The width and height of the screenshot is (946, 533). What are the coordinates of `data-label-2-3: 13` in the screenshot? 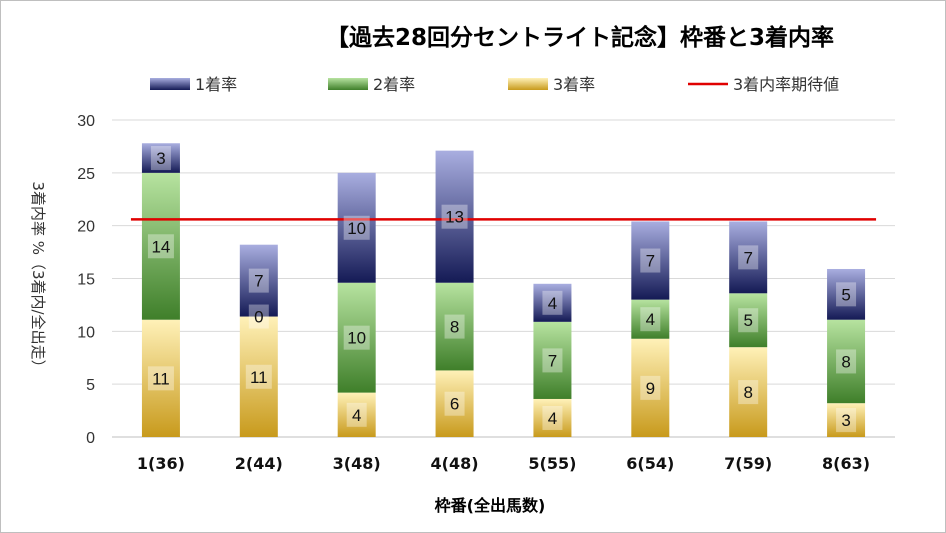 It's located at (454, 217).